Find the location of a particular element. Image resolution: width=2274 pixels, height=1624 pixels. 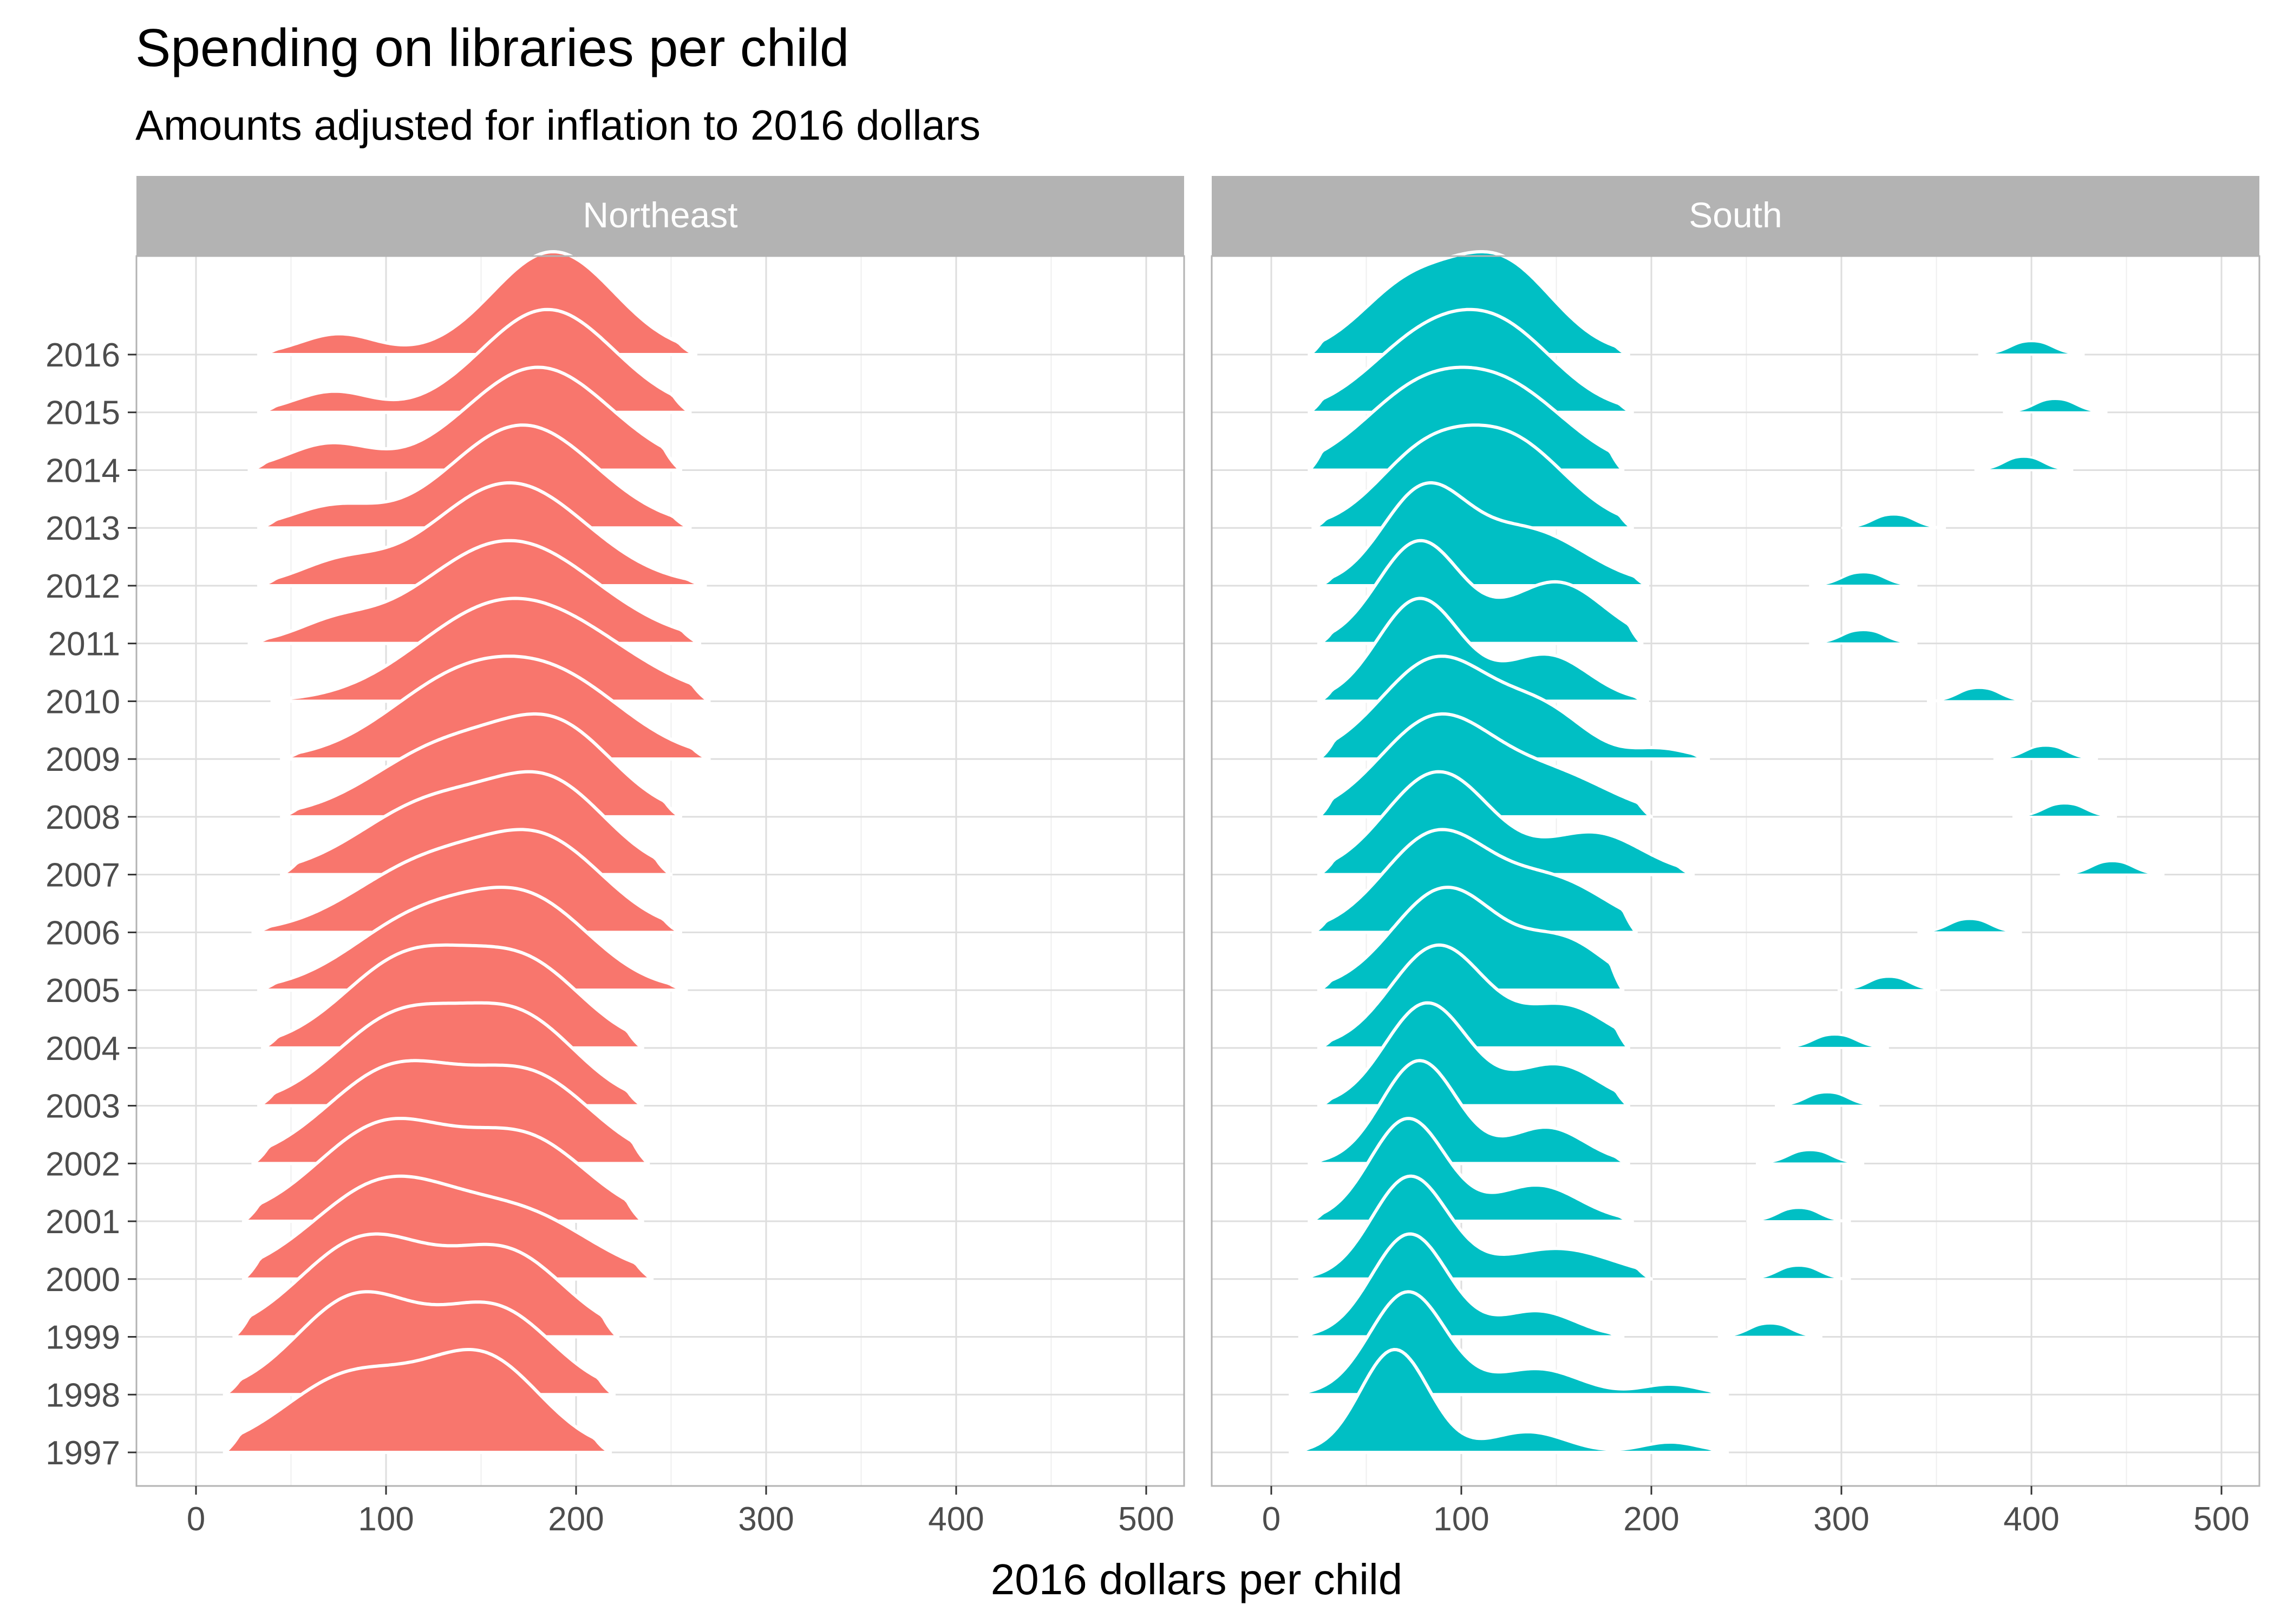

y-tick-label: 2006 is located at coordinates (83, 933).